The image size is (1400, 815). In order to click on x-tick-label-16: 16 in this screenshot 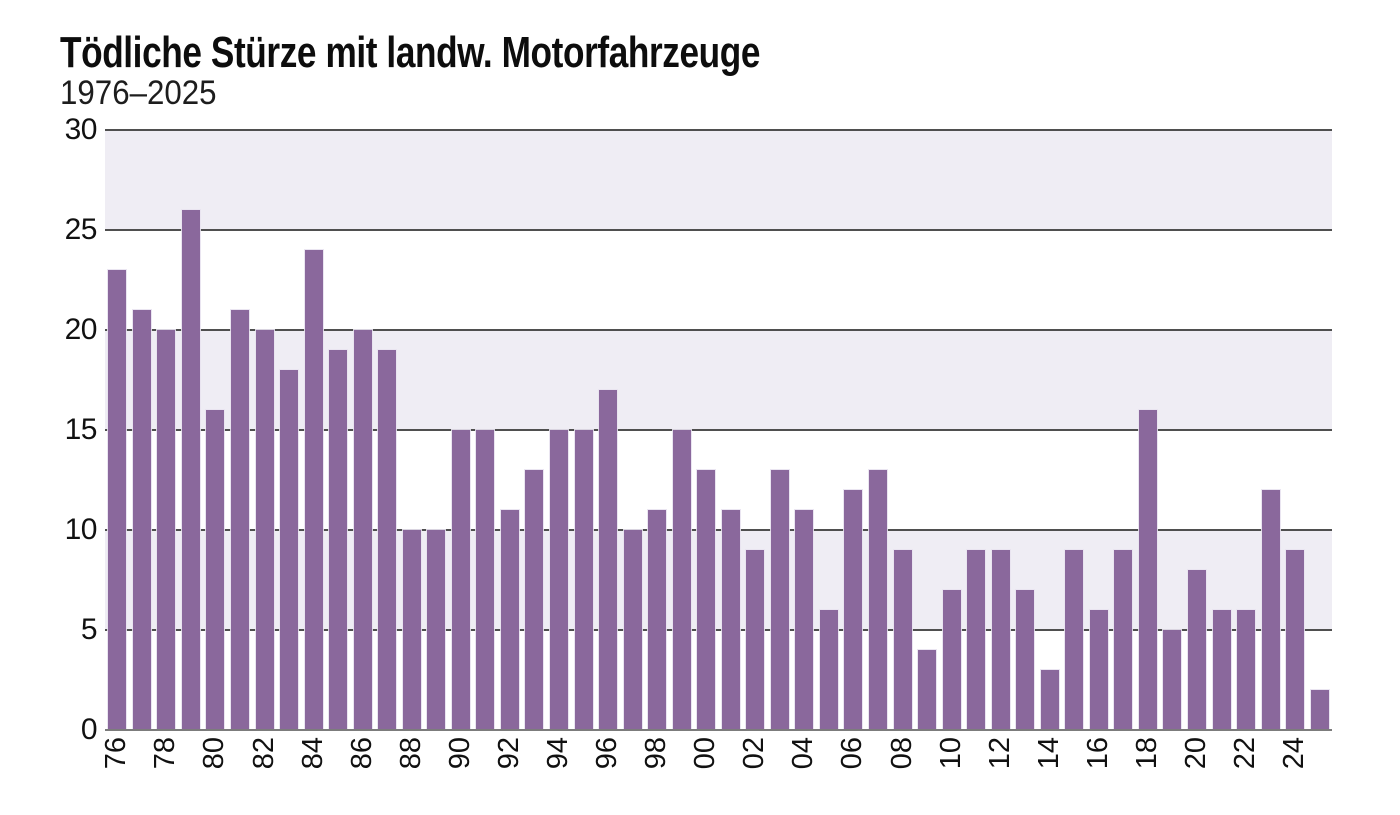, I will do `click(1097, 753)`.